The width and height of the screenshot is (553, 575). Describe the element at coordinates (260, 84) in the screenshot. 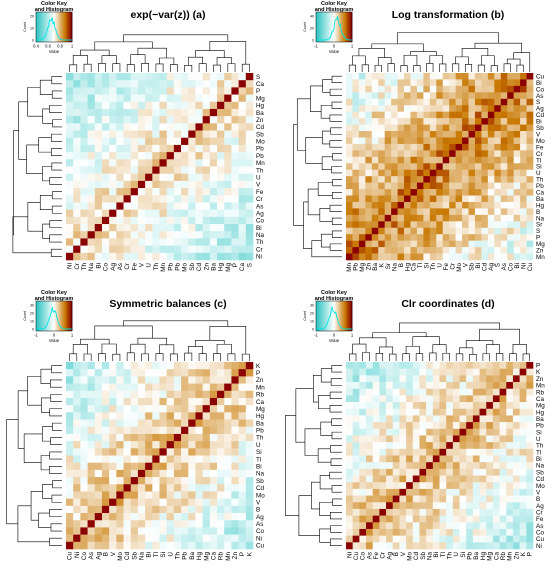

I see `row-label: Ca` at that location.